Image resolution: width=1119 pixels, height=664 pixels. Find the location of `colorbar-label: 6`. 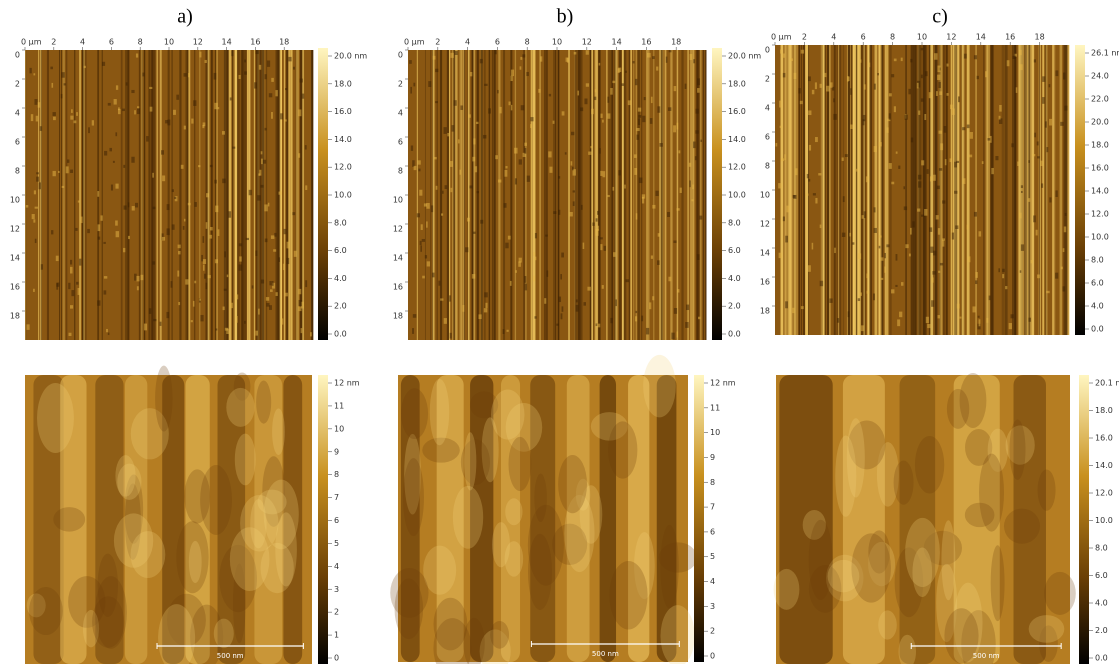

colorbar-label: 6 is located at coordinates (336, 520).